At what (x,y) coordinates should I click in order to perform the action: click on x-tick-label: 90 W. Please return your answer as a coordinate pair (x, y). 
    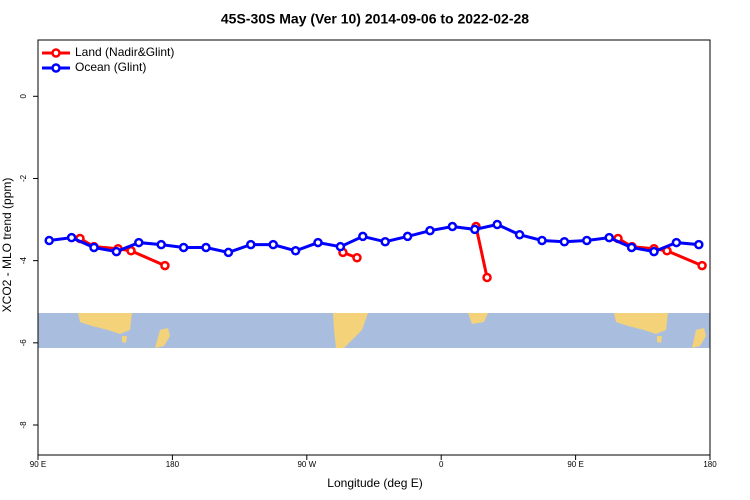
    Looking at the image, I should click on (306, 464).